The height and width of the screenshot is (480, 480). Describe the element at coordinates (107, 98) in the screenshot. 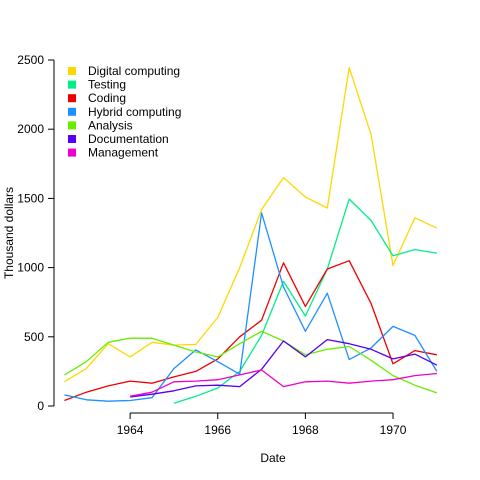

I see `legend-label-coding: Coding` at that location.